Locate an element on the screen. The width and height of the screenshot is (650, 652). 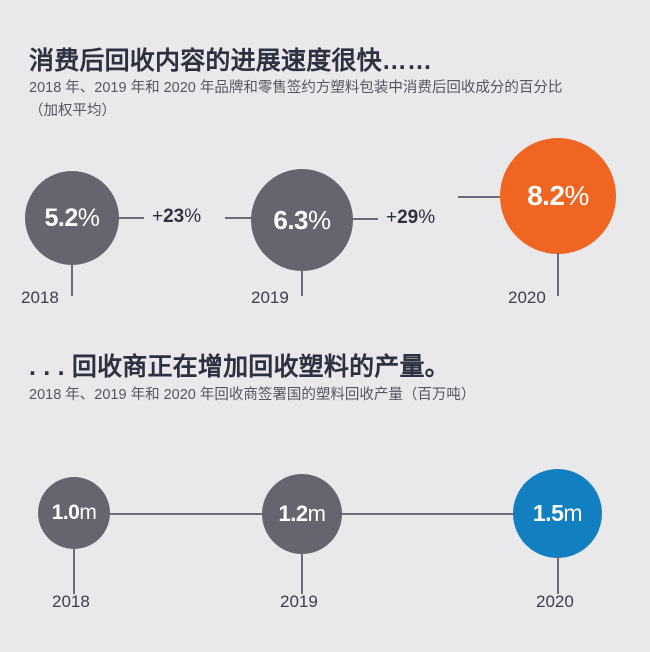
bubble-2019-output: 1.2m is located at coordinates (302, 514).